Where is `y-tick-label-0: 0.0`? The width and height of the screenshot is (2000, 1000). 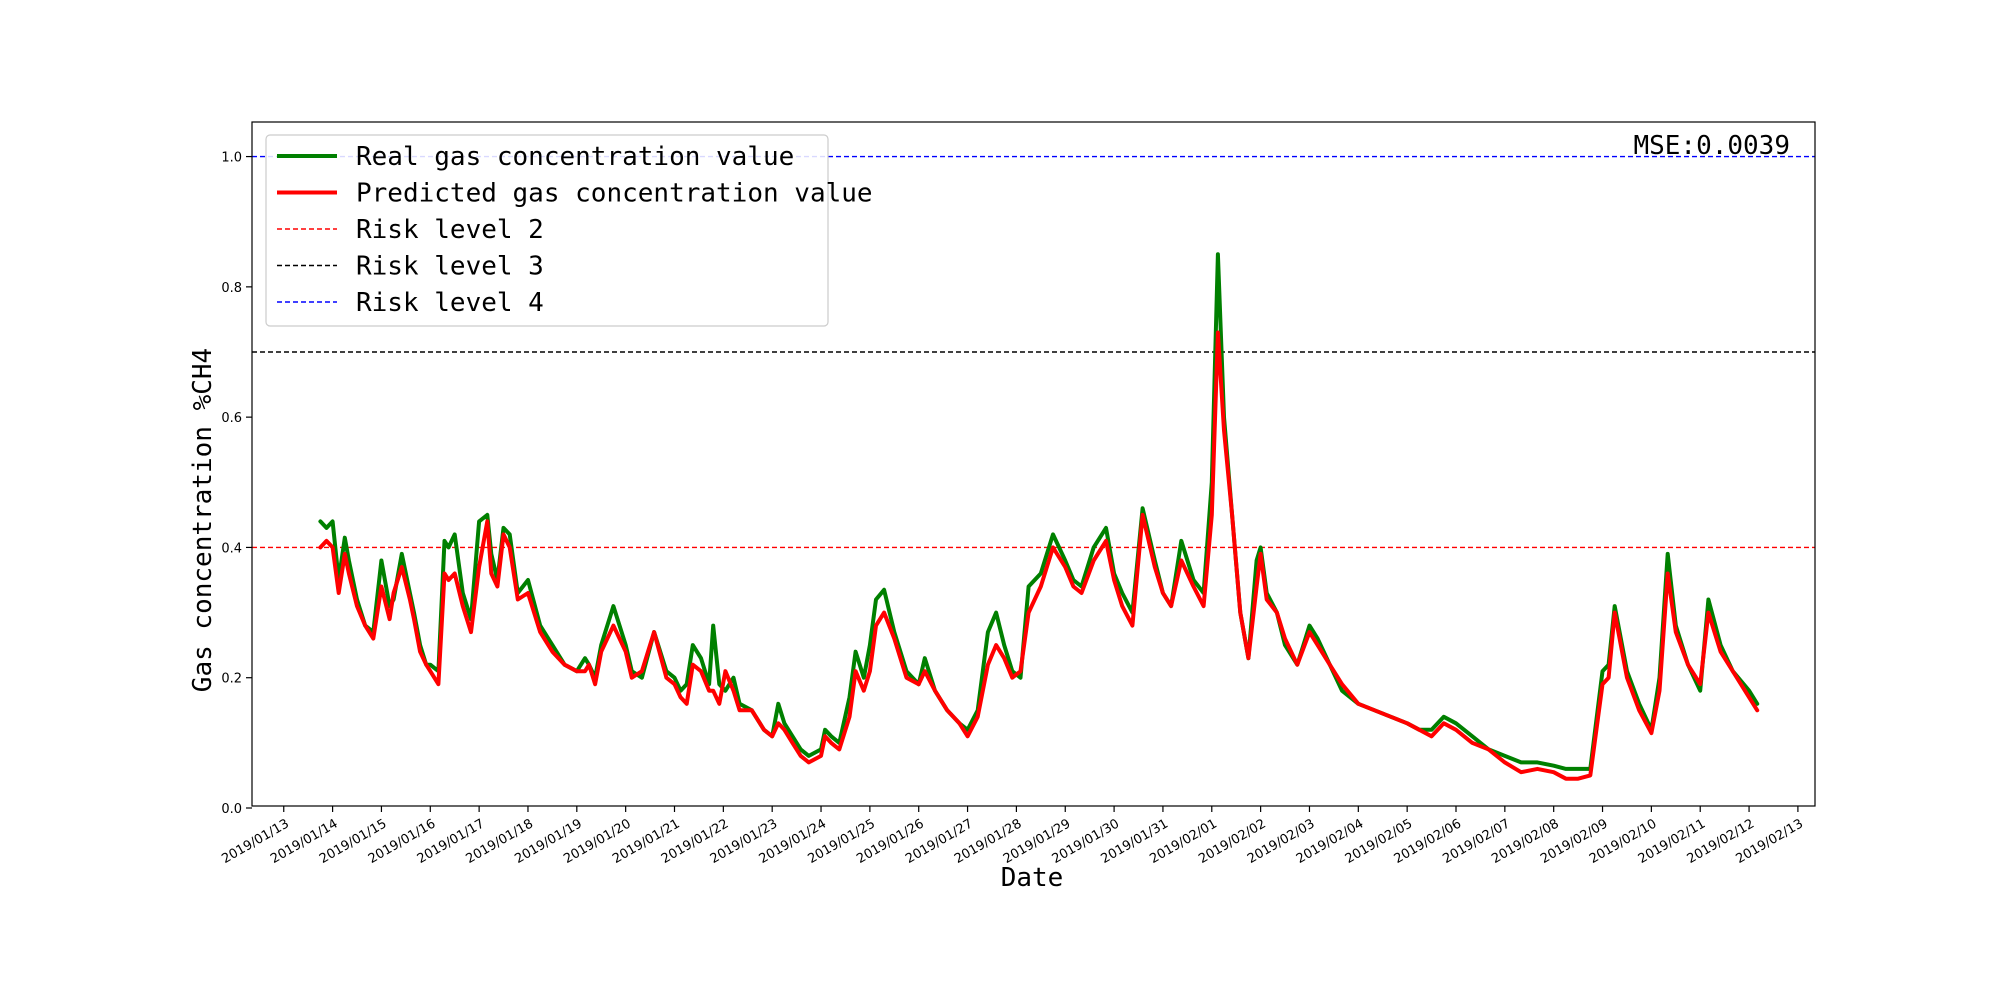
y-tick-label-0: 0.0 is located at coordinates (231, 809).